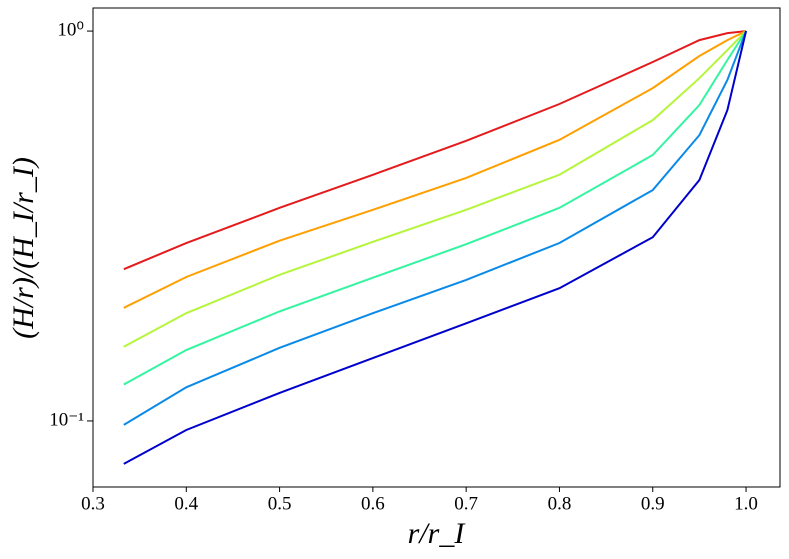  What do you see at coordinates (23, 248) in the screenshot?
I see `y-axis-label: (H/r)/(H_I/r_I)` at bounding box center [23, 248].